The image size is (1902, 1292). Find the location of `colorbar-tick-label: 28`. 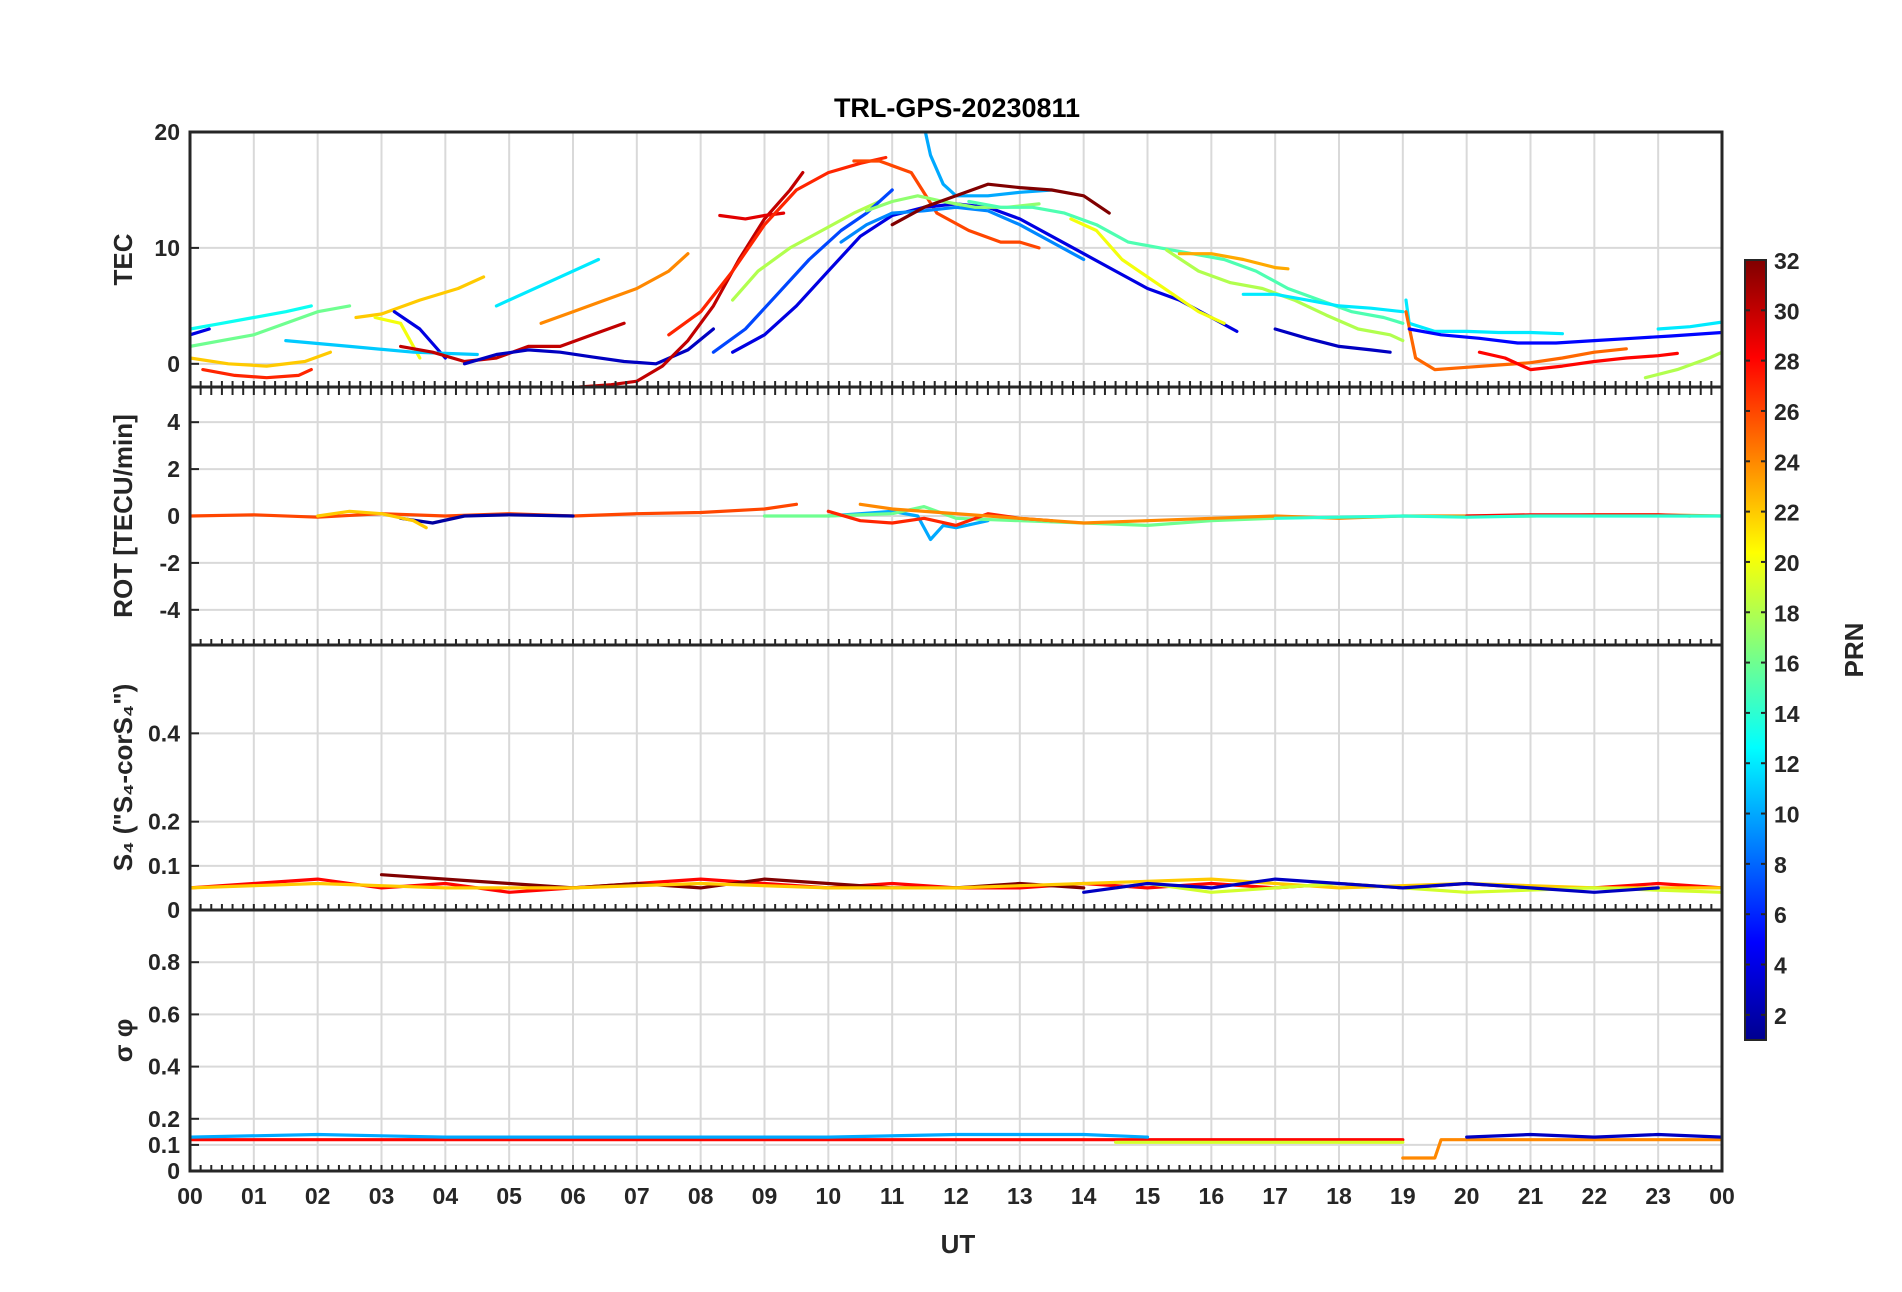

colorbar-tick-label: 28 is located at coordinates (1787, 362).